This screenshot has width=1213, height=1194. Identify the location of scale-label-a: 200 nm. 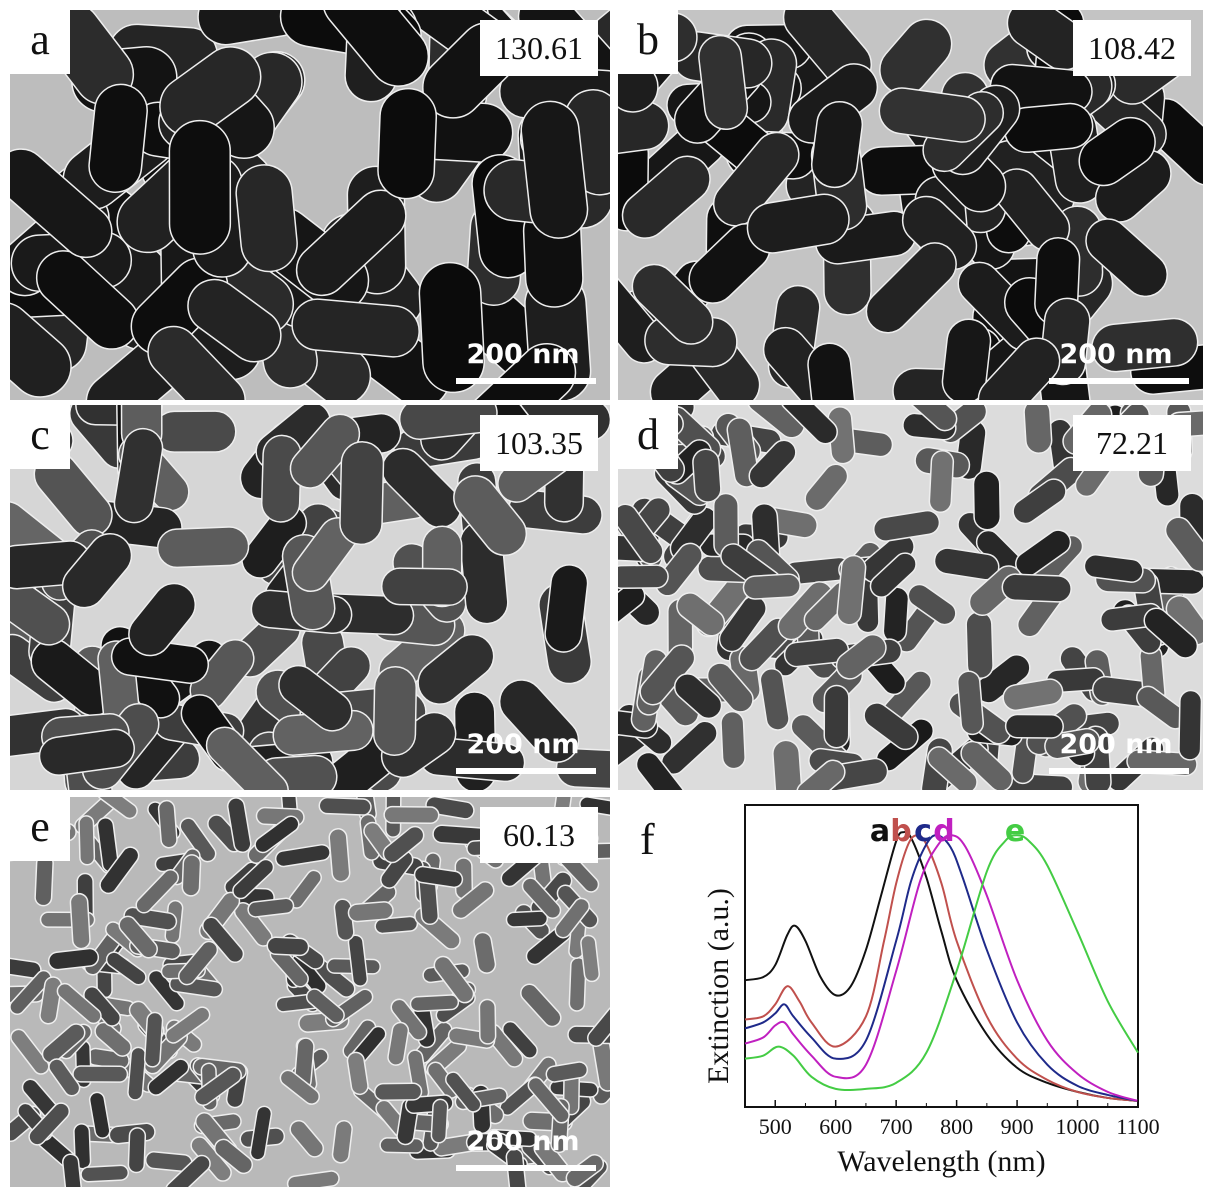
(523, 354).